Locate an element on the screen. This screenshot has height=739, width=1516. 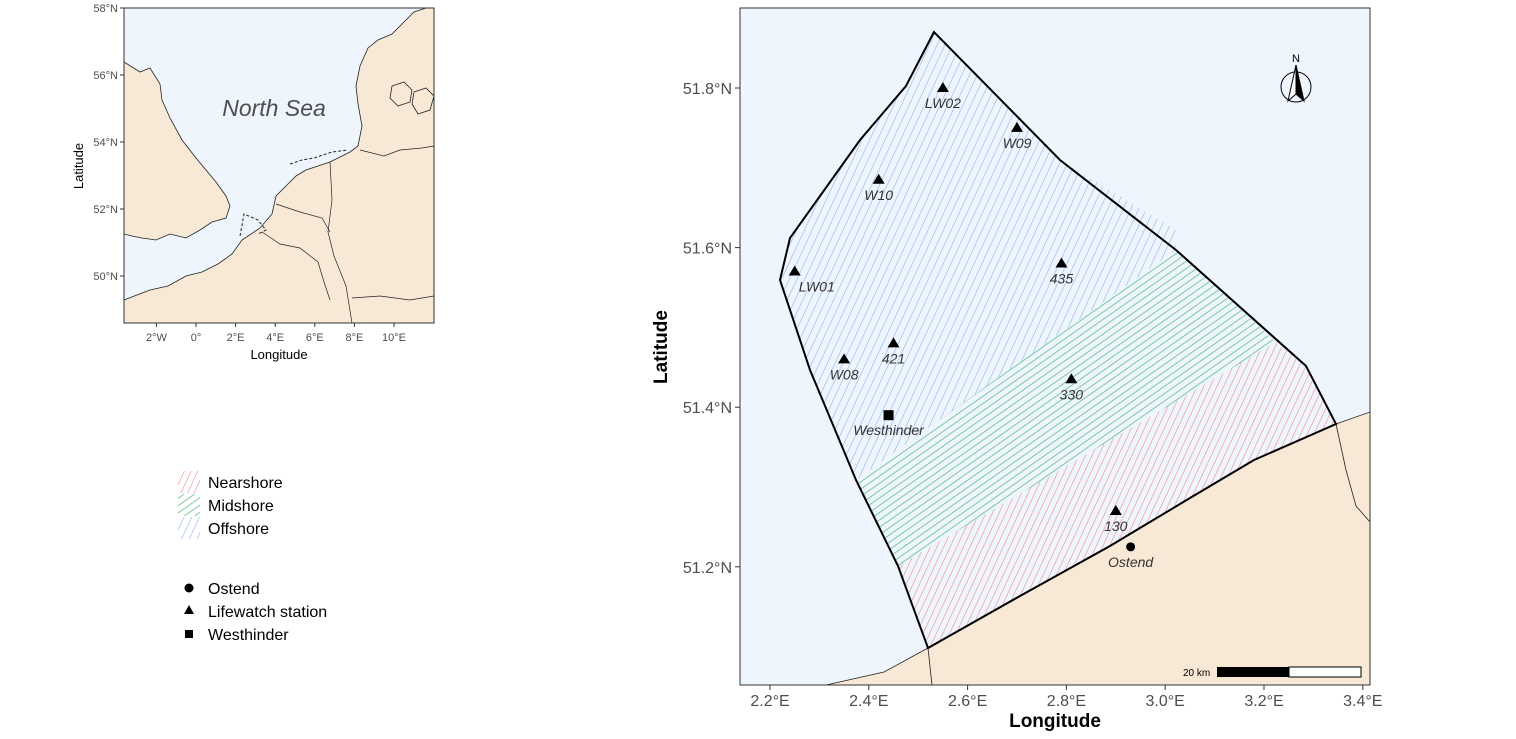
main-x-tick-label: 2.2°E is located at coordinates (769, 701).